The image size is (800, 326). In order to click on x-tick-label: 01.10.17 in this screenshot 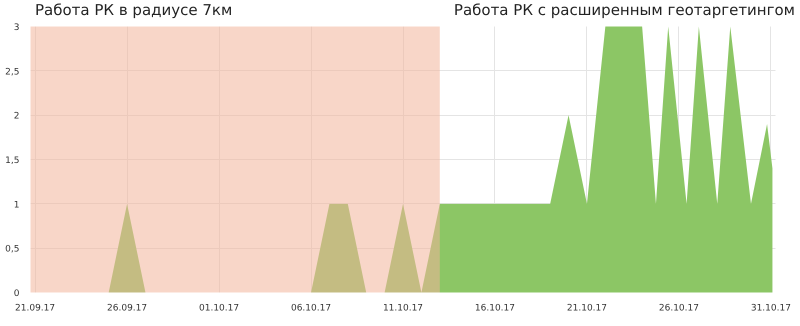, I will do `click(219, 309)`.